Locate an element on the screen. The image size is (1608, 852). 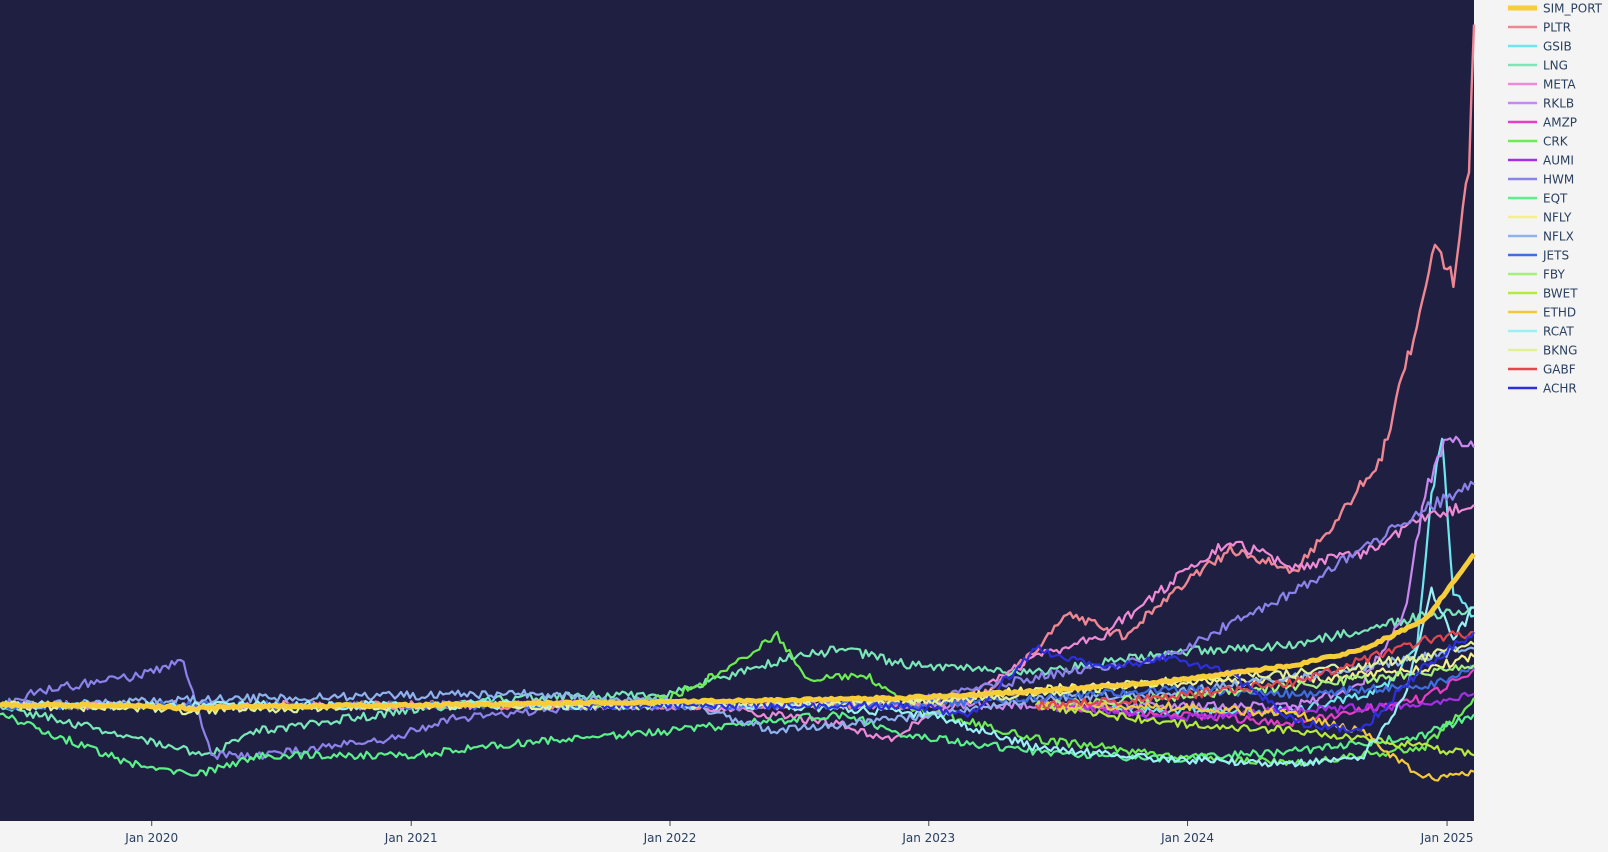
legend-item-rklb: RKLB is located at coordinates (1541, 104).